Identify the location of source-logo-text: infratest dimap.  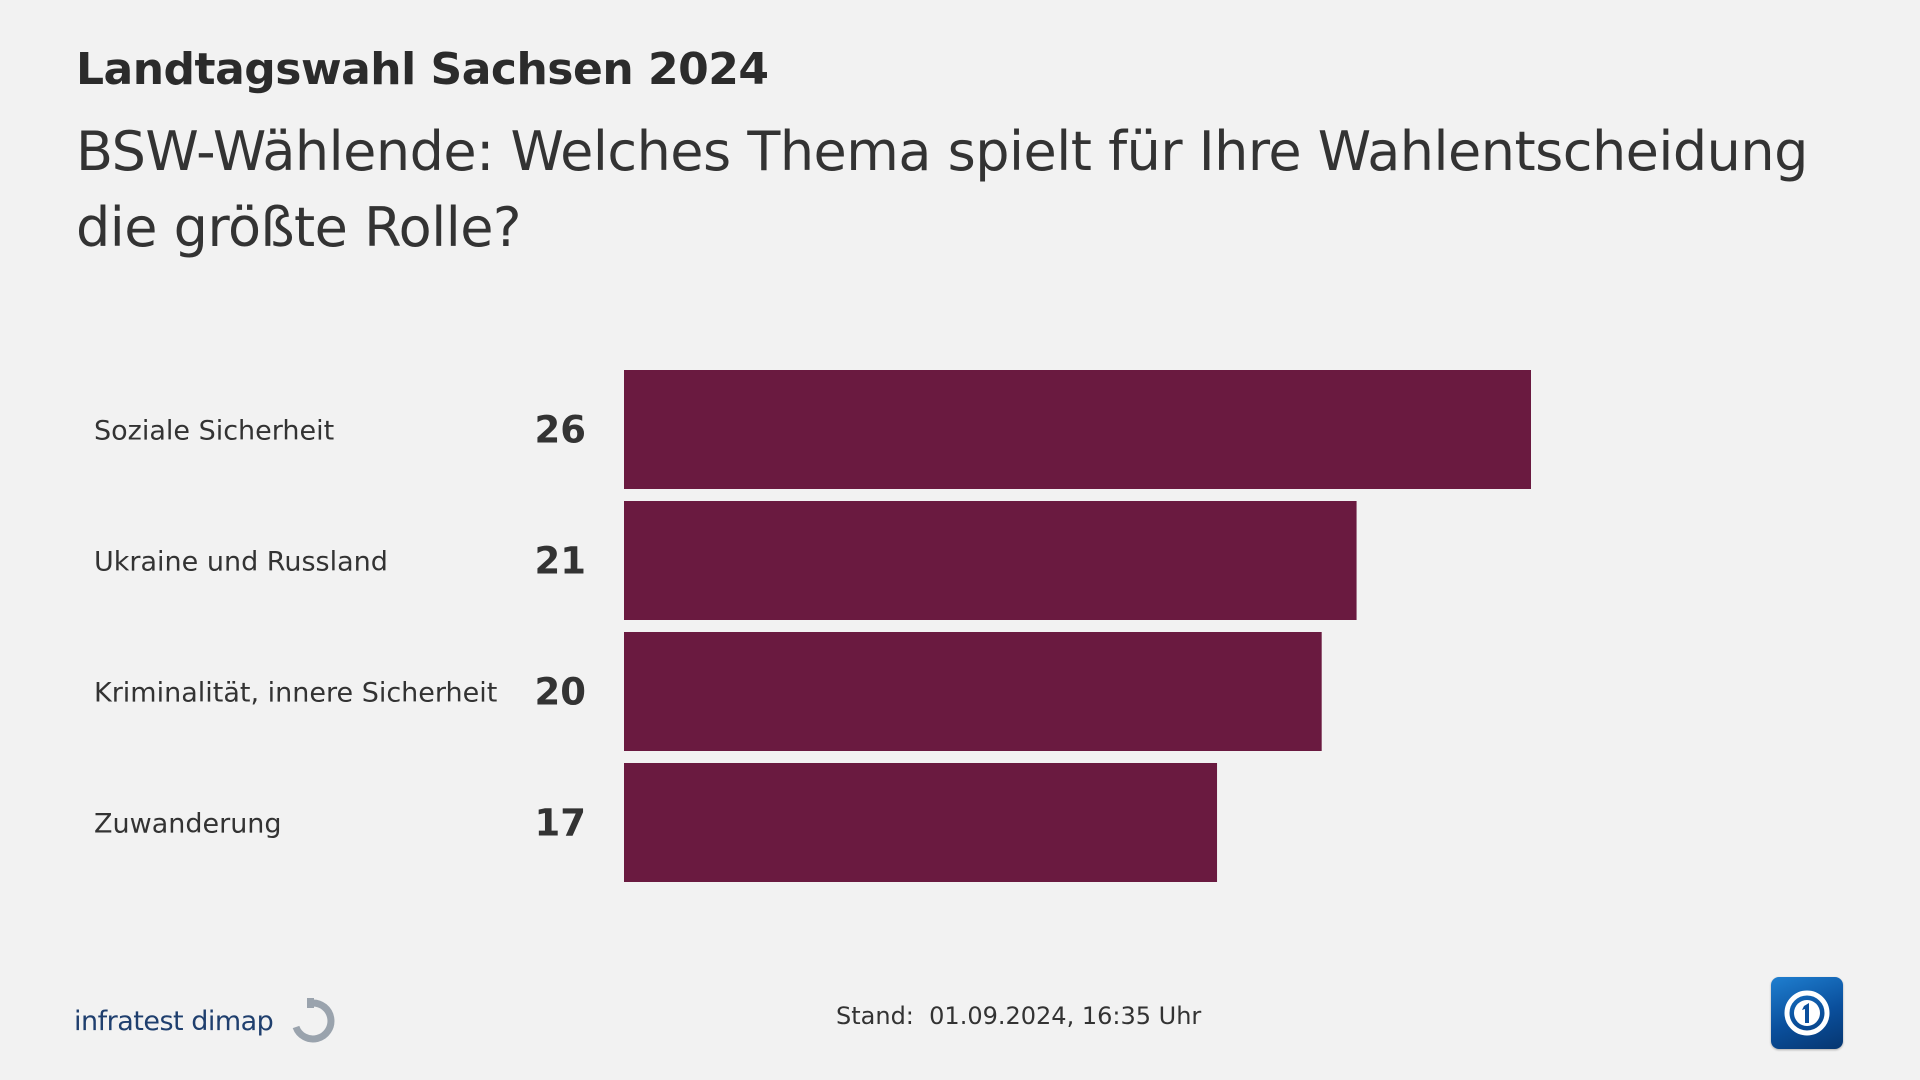
(174, 1021).